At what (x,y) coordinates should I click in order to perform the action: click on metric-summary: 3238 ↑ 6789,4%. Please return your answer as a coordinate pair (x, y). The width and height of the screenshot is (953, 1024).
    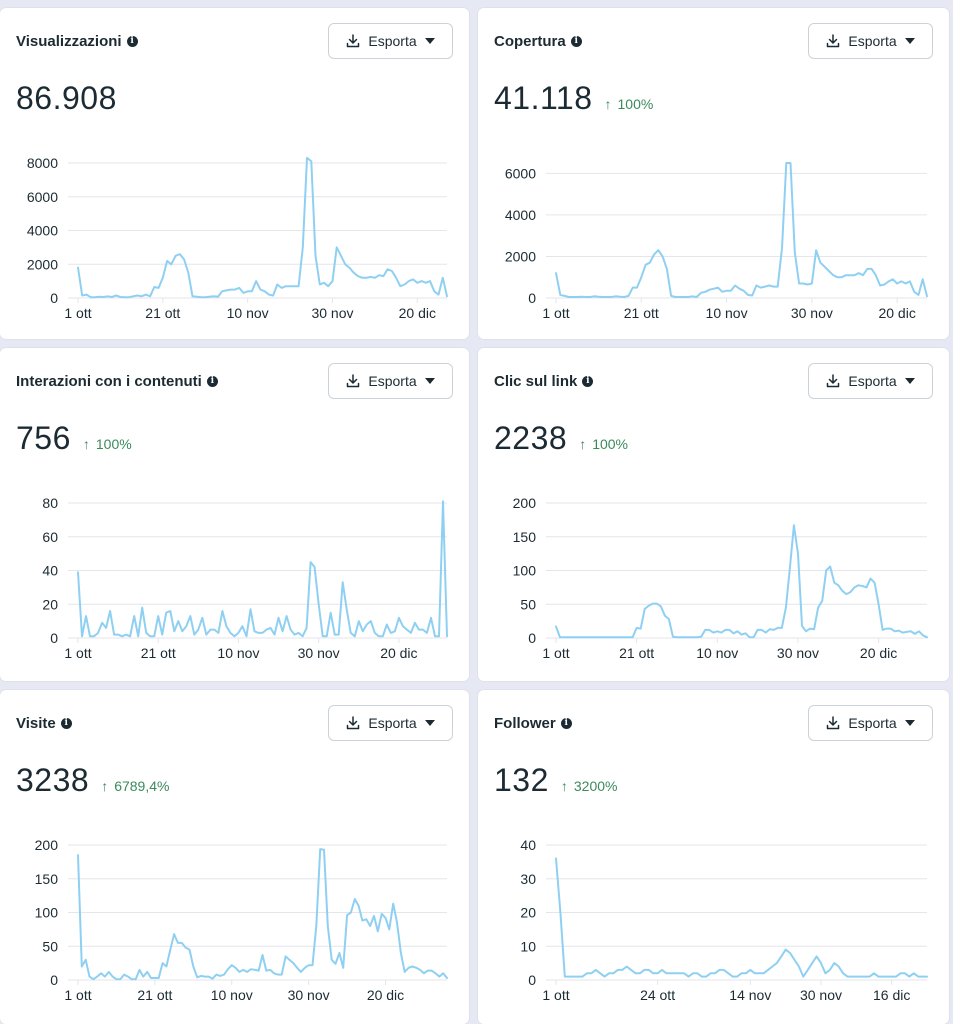
    Looking at the image, I should click on (92, 780).